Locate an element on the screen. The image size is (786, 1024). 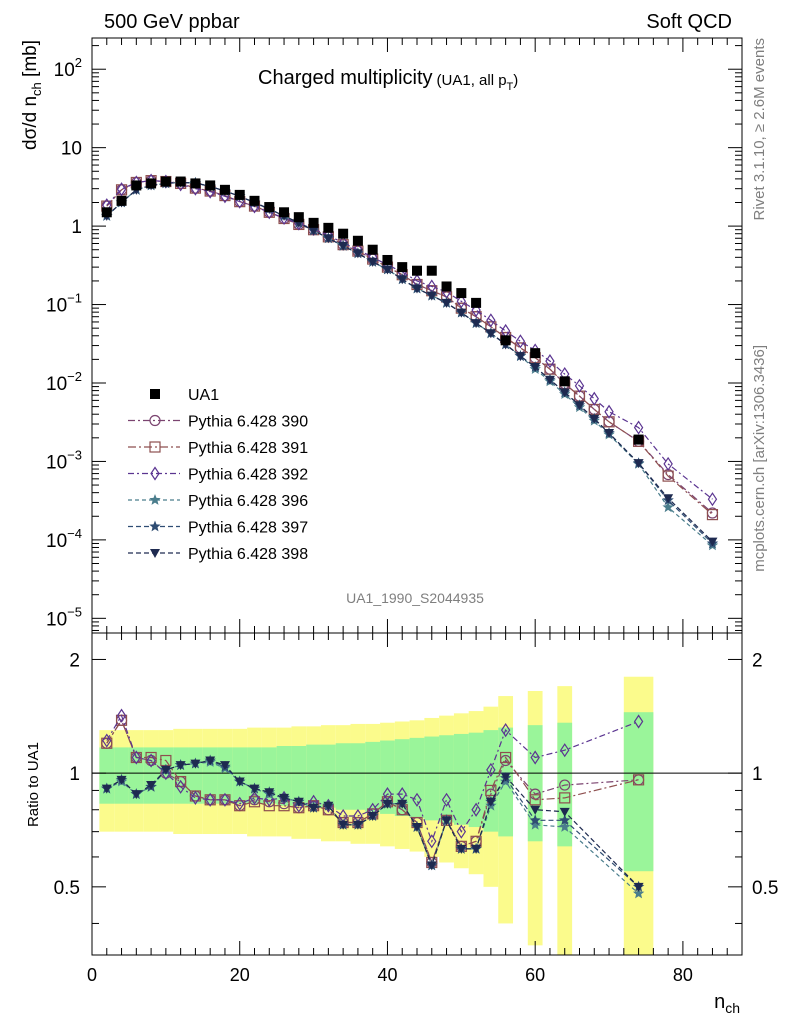
legend-item-series: Pythia 6.428 391 is located at coordinates (218, 448).